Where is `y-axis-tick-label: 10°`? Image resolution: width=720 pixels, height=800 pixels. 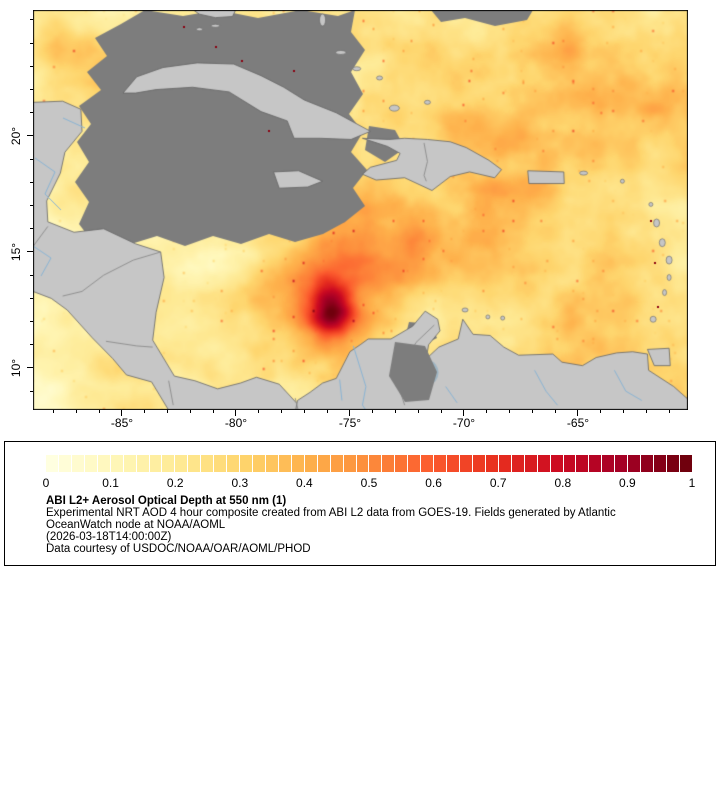
y-axis-tick-label: 10° is located at coordinates (16, 368).